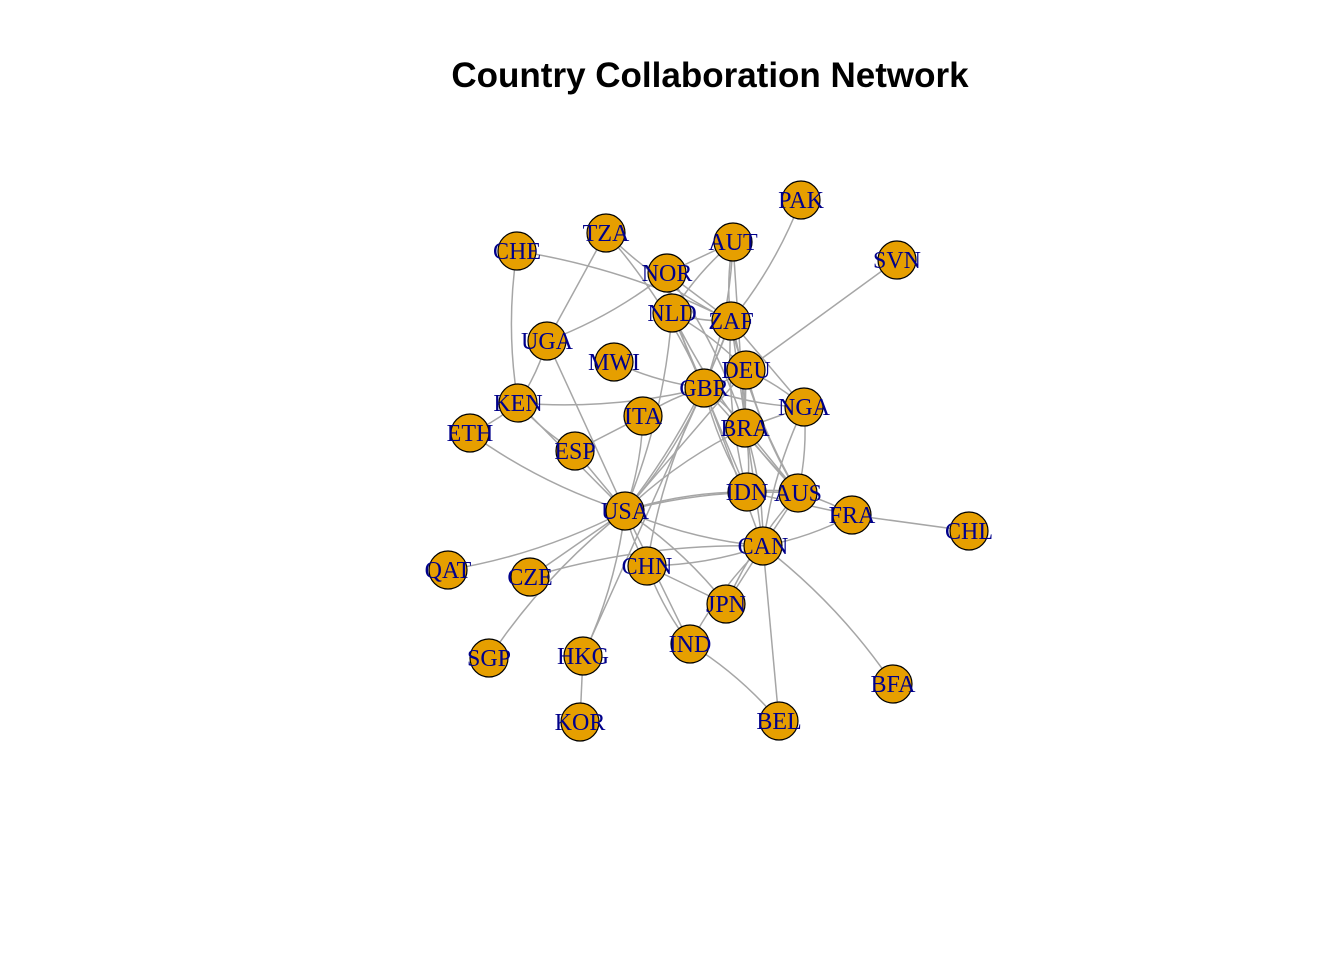  I want to click on edge-zaf-usa, so click(678, 416).